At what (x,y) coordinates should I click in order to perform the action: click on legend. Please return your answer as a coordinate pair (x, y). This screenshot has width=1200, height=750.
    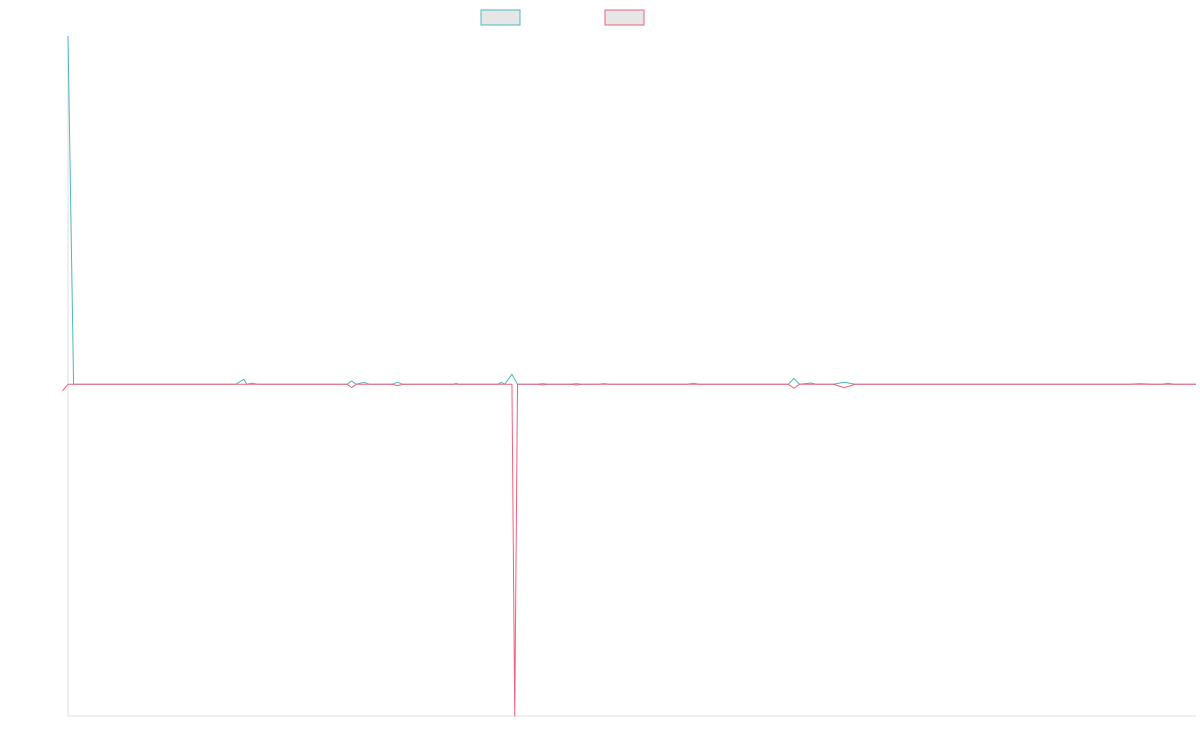
    Looking at the image, I should click on (562, 17).